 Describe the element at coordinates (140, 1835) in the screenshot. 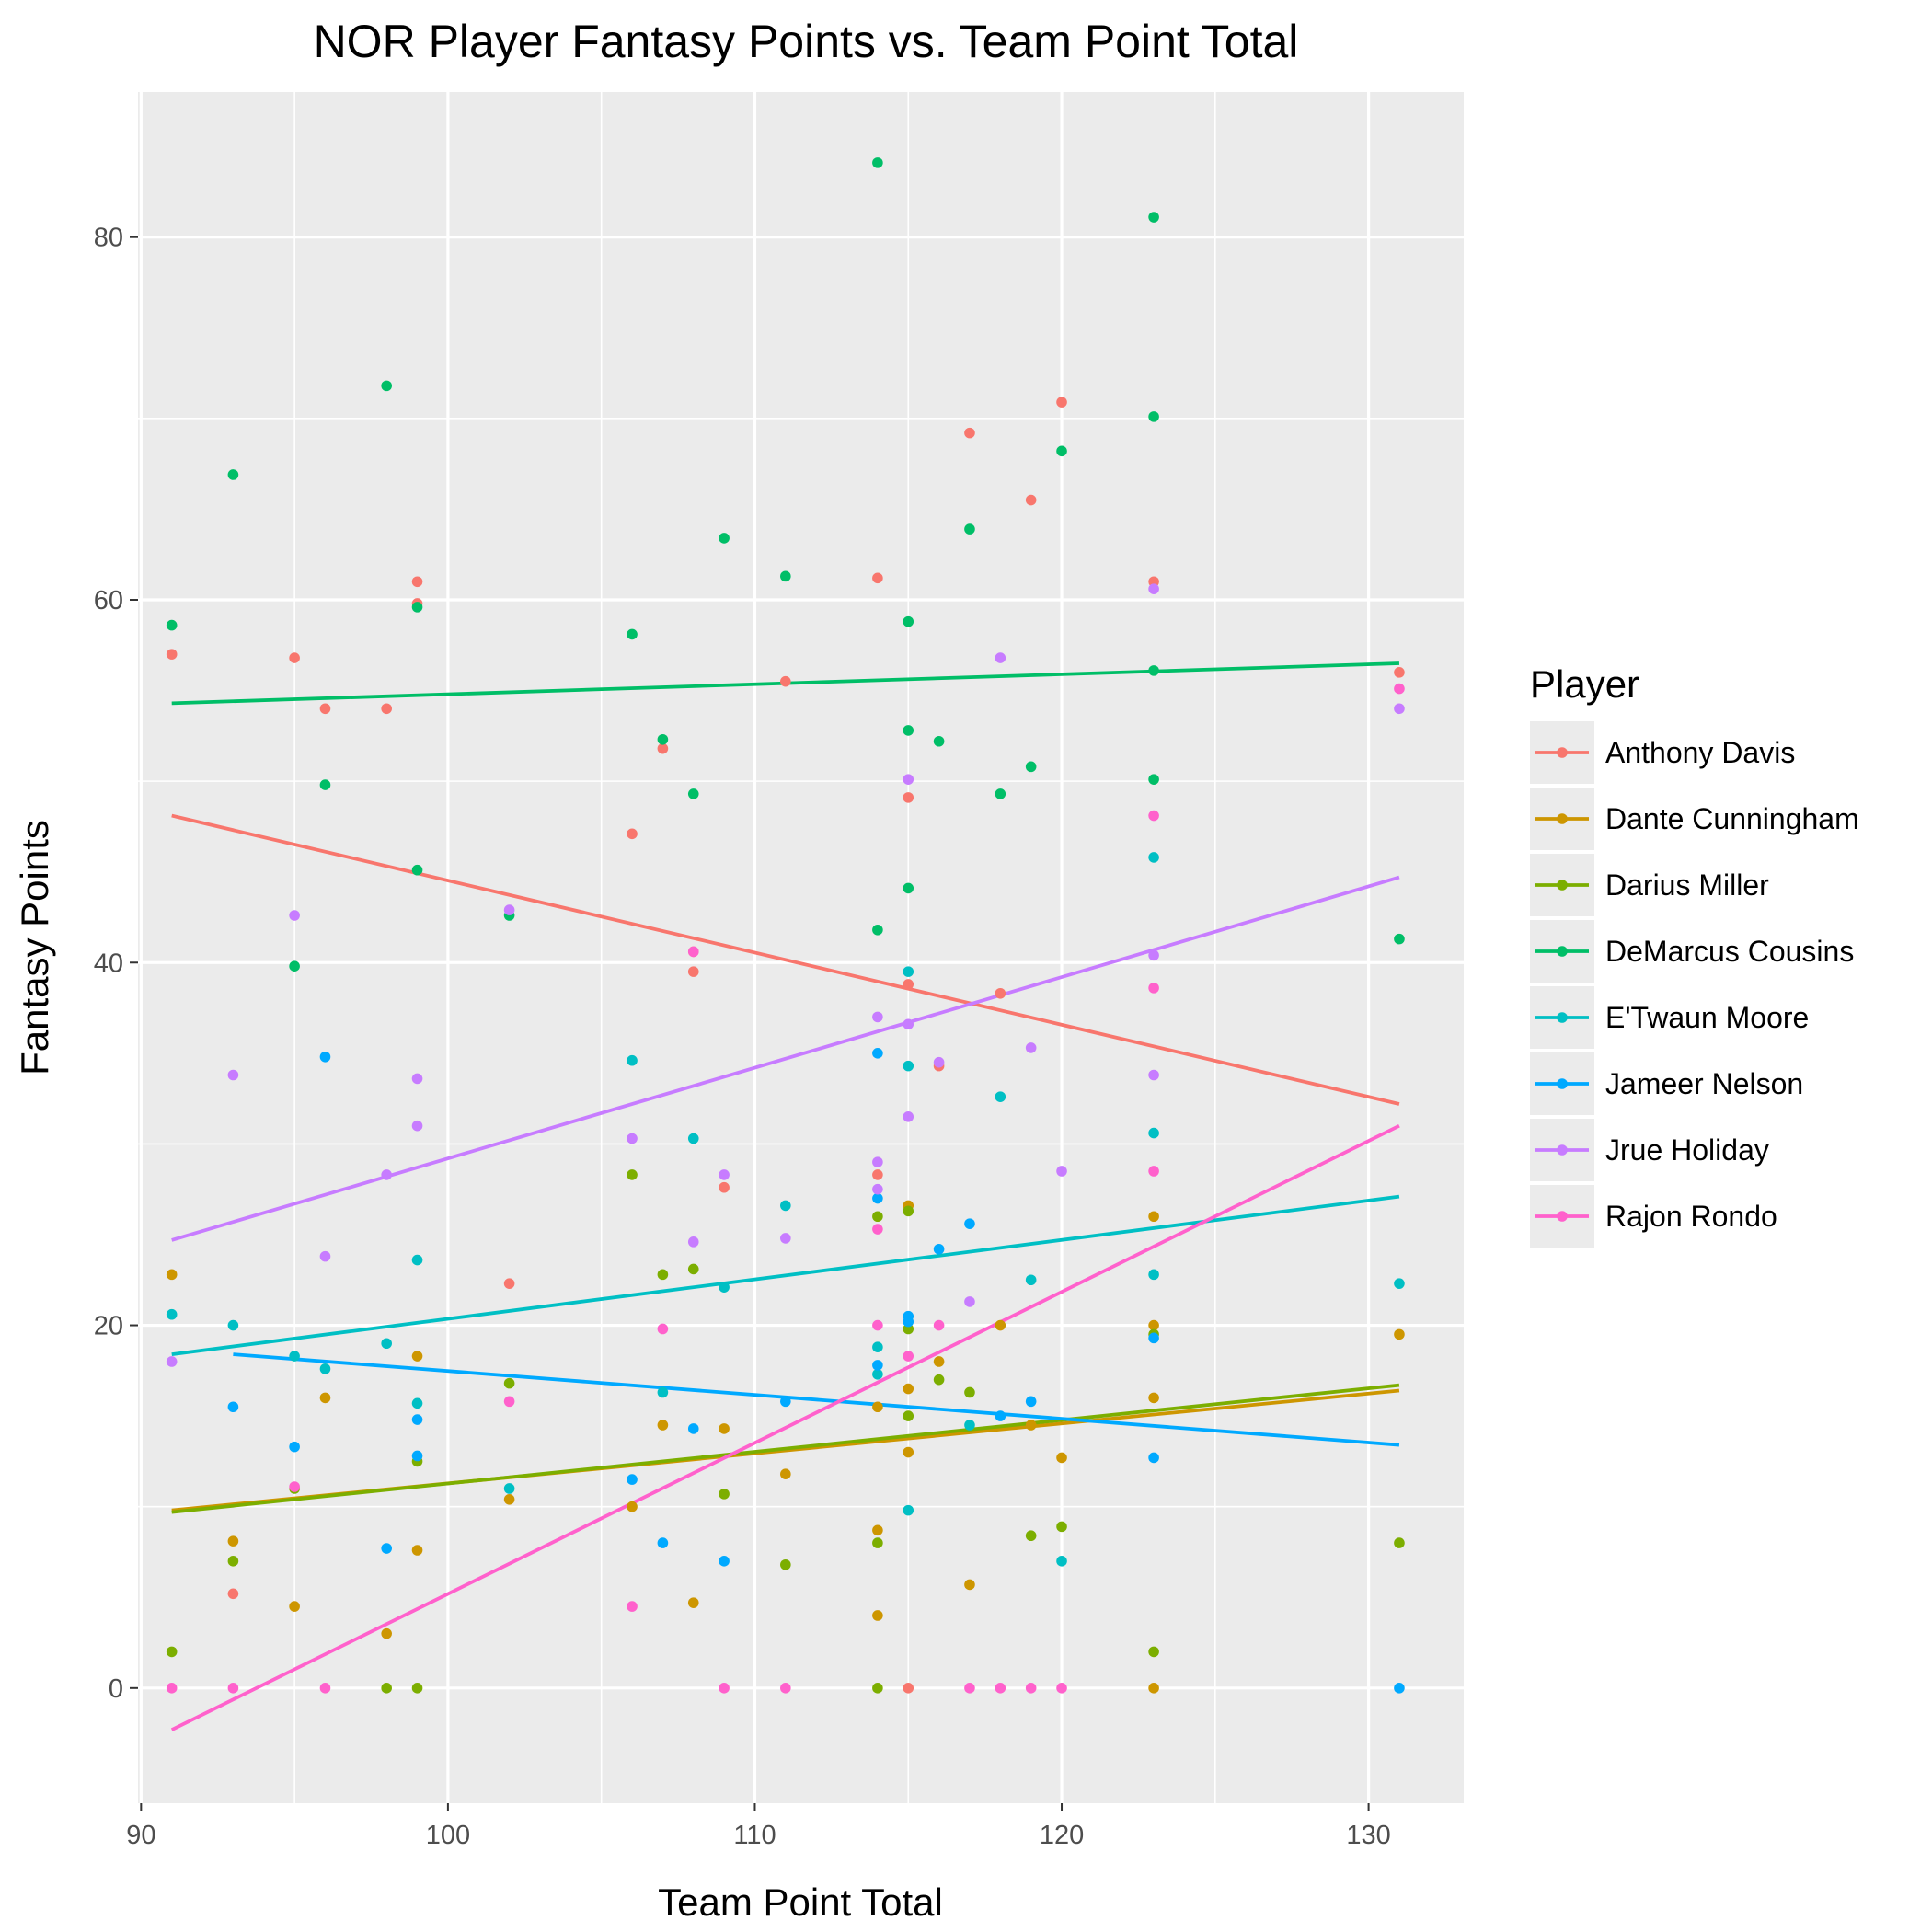

I see `x-tick-label: 90` at that location.